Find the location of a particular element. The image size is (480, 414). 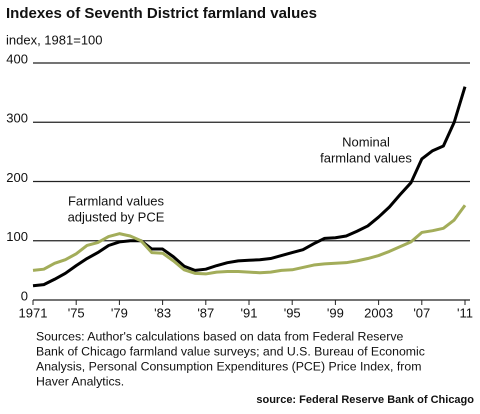

y-tick-label: 400 is located at coordinates (17, 58).